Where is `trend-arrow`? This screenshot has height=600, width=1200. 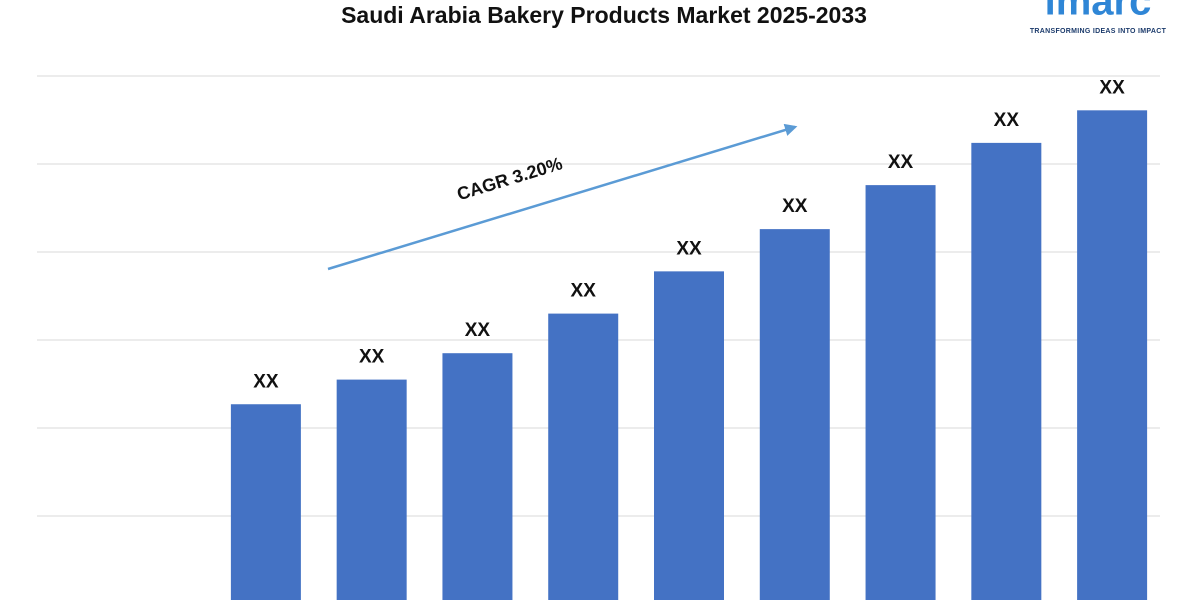
trend-arrow is located at coordinates (562, 197).